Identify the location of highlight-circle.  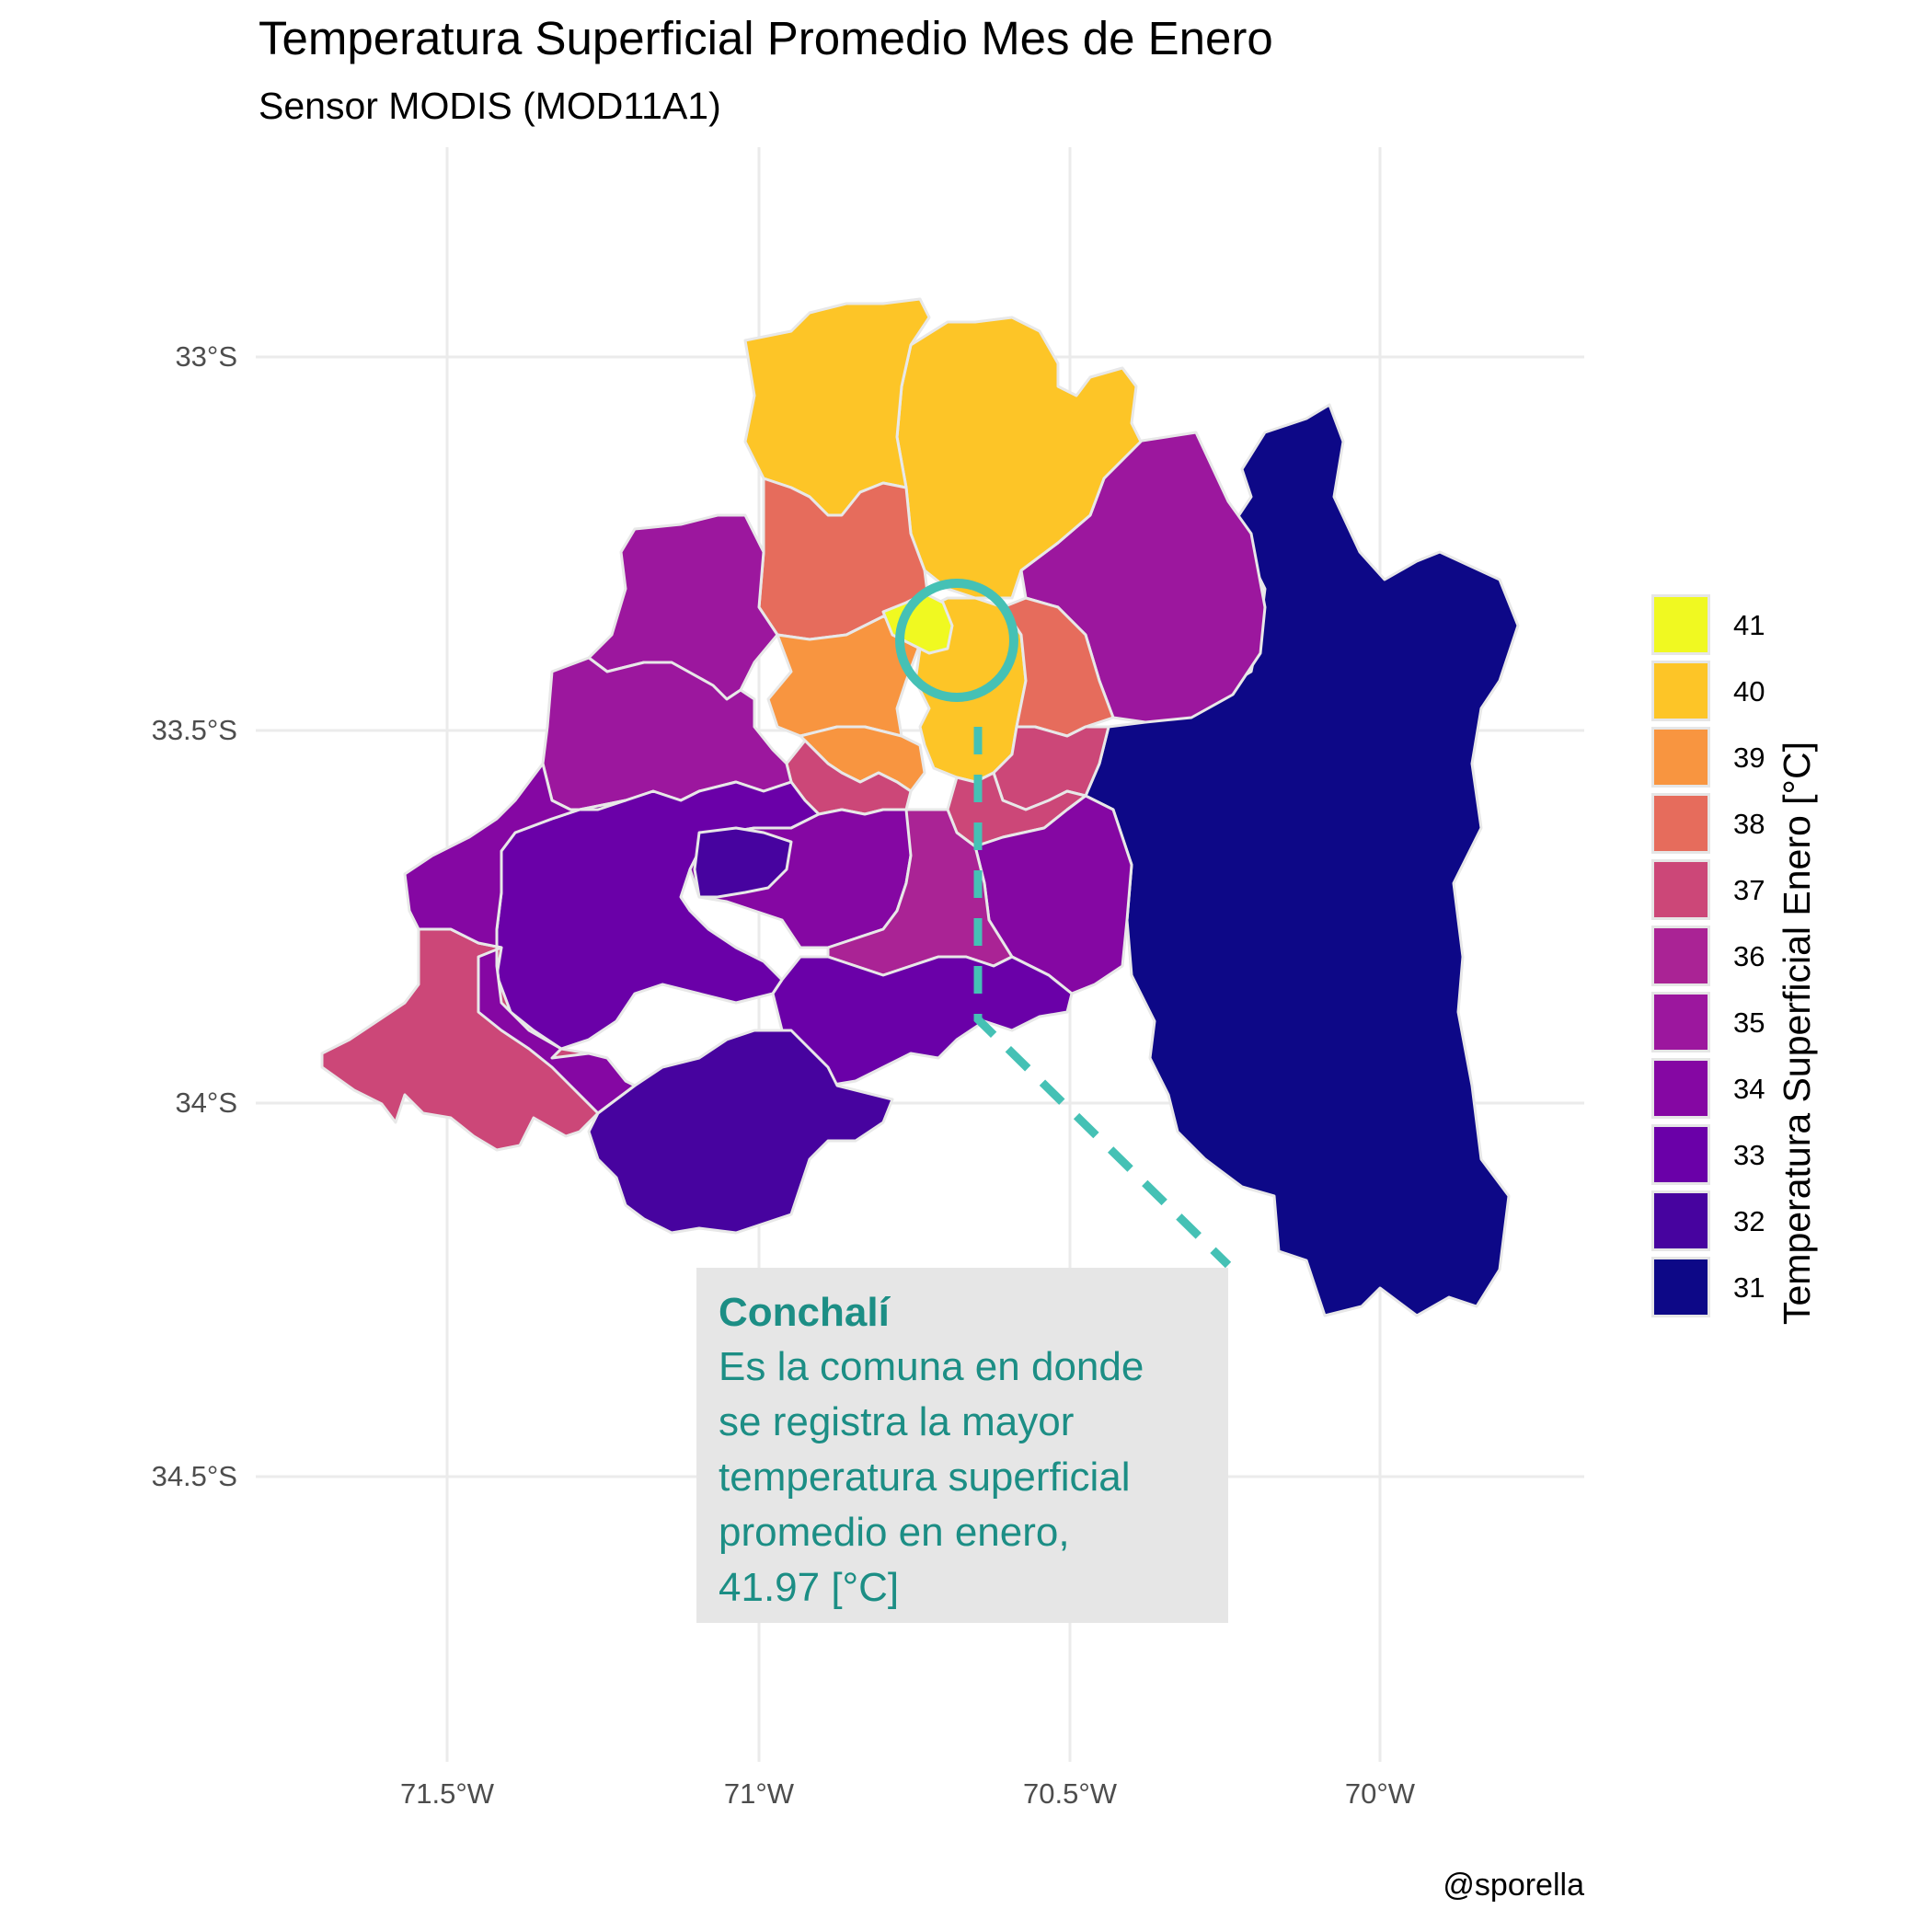
(956, 640).